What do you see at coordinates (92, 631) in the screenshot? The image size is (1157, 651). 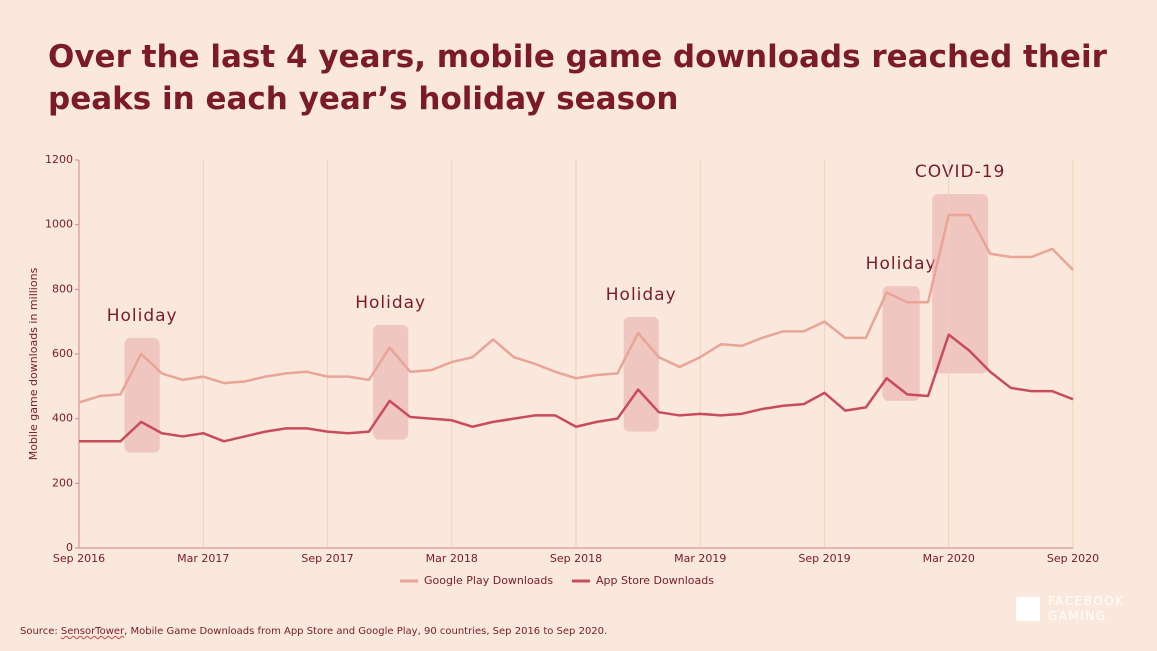 I see `source-link: SensorTower` at bounding box center [92, 631].